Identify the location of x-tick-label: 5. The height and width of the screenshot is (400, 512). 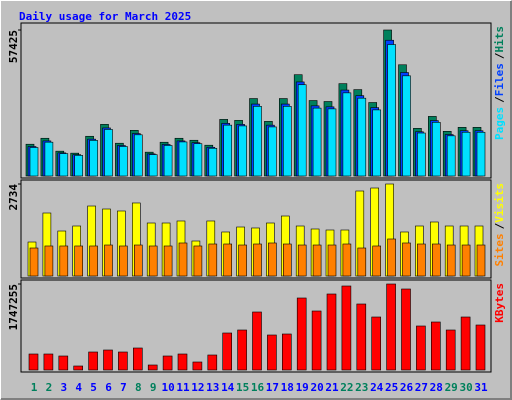
(93, 387).